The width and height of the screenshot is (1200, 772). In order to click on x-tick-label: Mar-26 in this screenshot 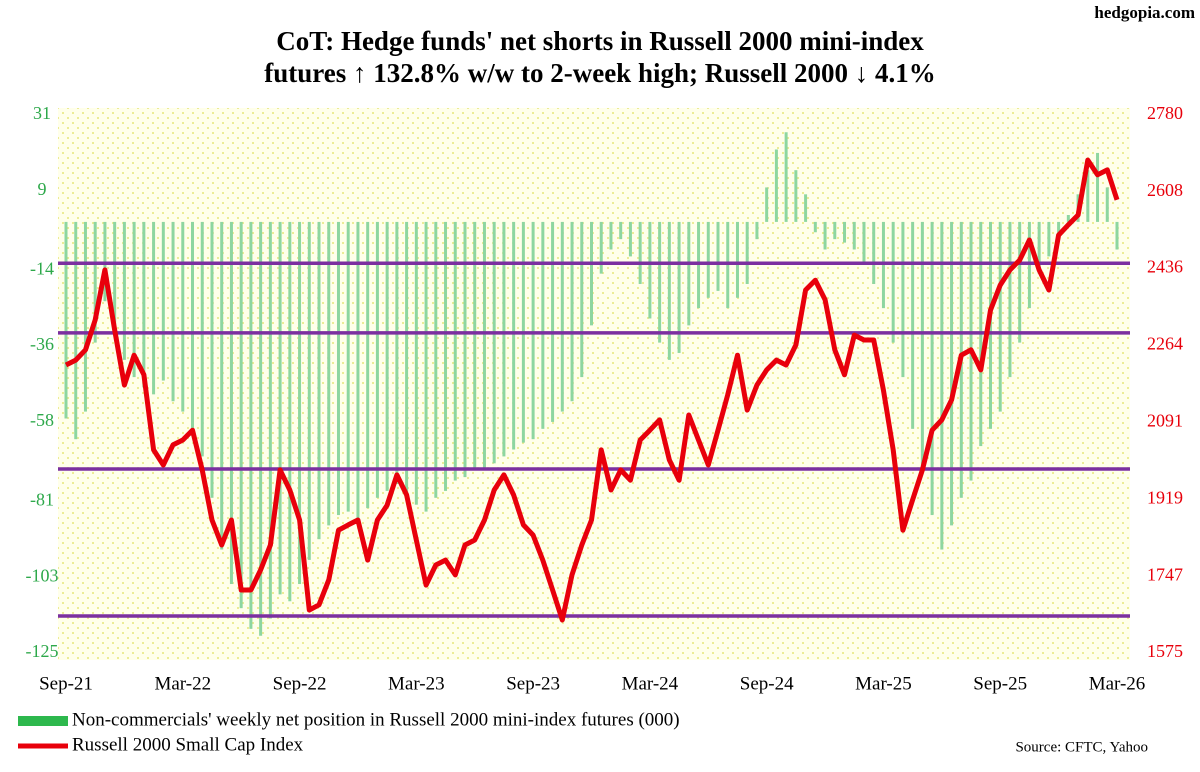, I will do `click(1117, 683)`.